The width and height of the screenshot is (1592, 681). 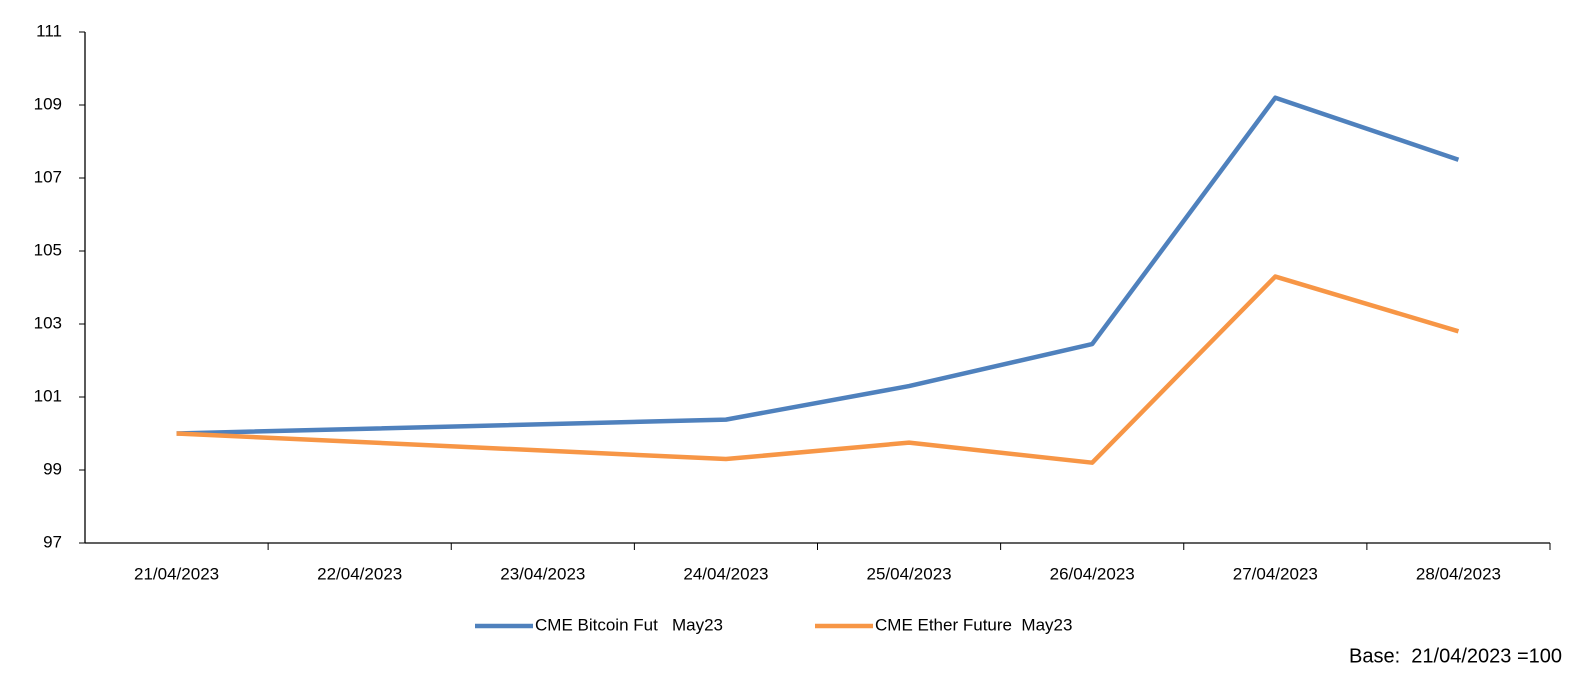 I want to click on x-tick-label: 22/04/2023, so click(x=359, y=573).